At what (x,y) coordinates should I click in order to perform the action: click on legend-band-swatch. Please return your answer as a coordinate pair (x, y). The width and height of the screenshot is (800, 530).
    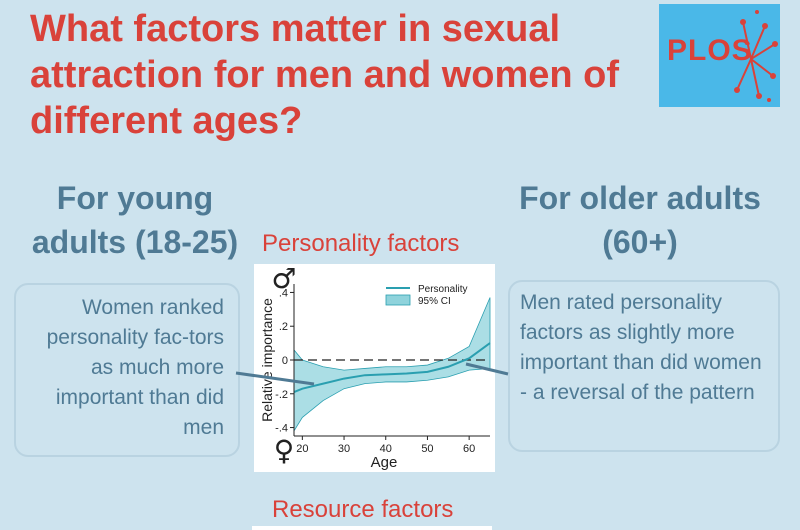
    Looking at the image, I should click on (398, 300).